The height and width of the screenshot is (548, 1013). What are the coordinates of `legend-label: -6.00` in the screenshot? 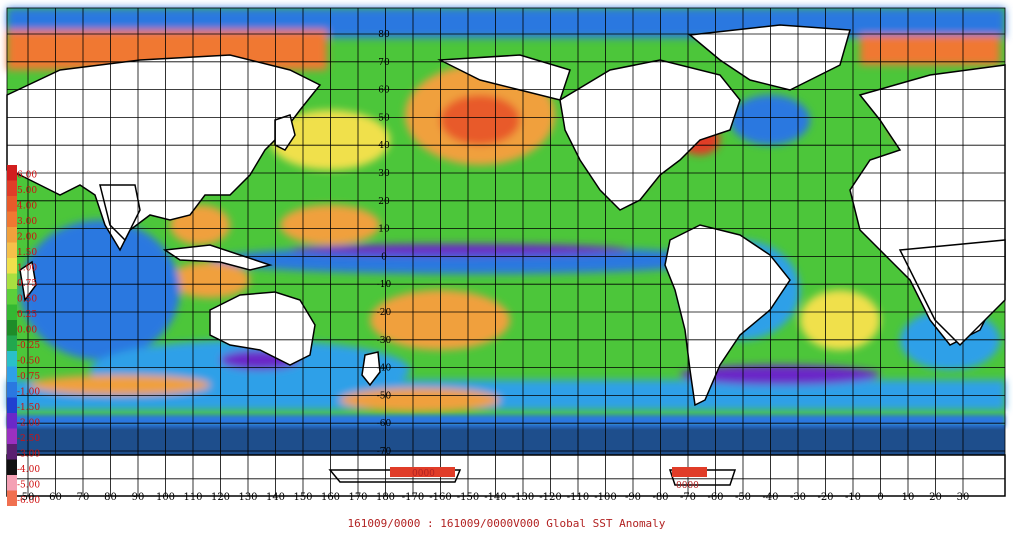 It's located at (28, 501).